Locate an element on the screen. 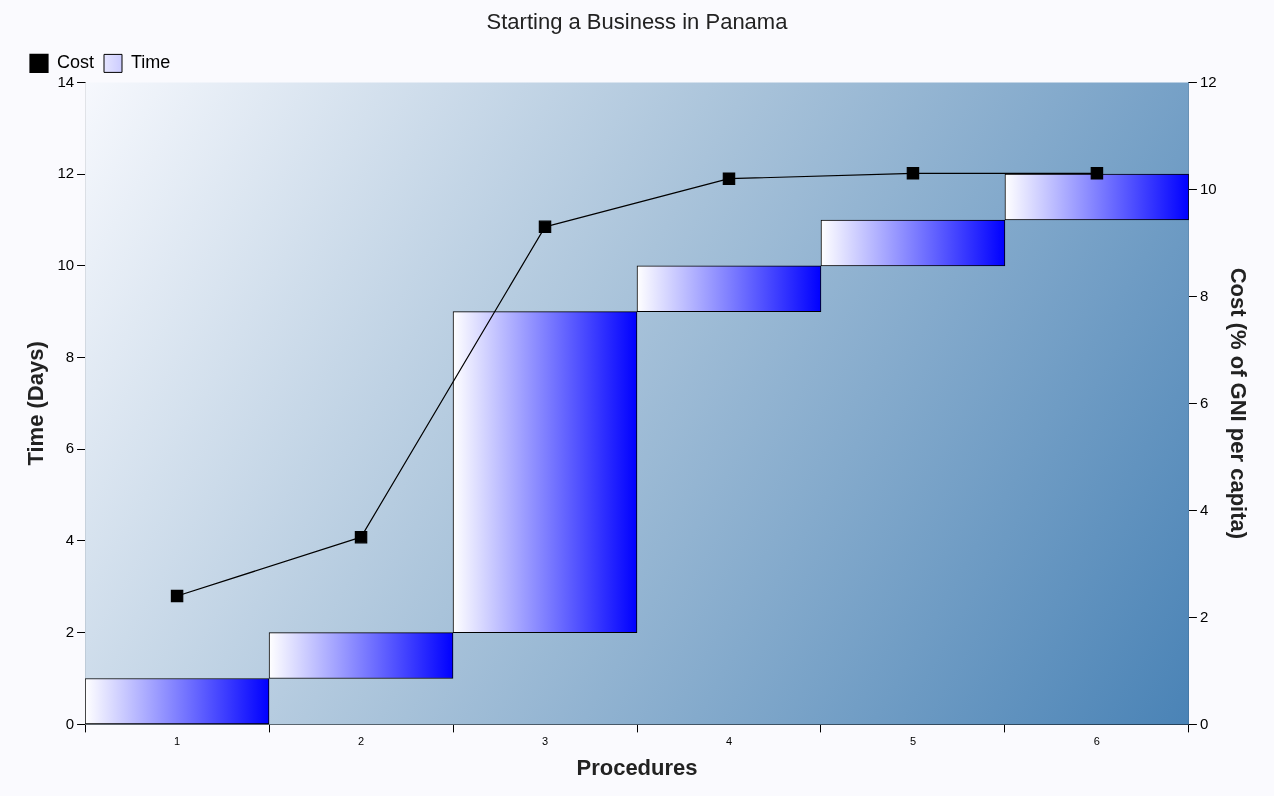 Image resolution: width=1274 pixels, height=796 pixels. y-tick-label: 12 is located at coordinates (66, 173).